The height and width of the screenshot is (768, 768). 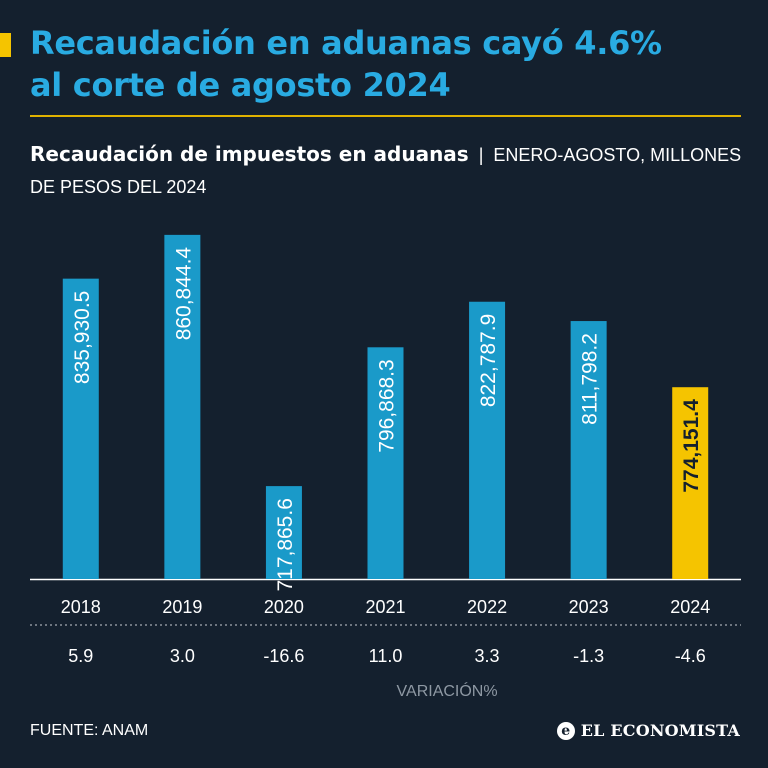 What do you see at coordinates (660, 730) in the screenshot?
I see `logo-text: EL ECONOMISTA` at bounding box center [660, 730].